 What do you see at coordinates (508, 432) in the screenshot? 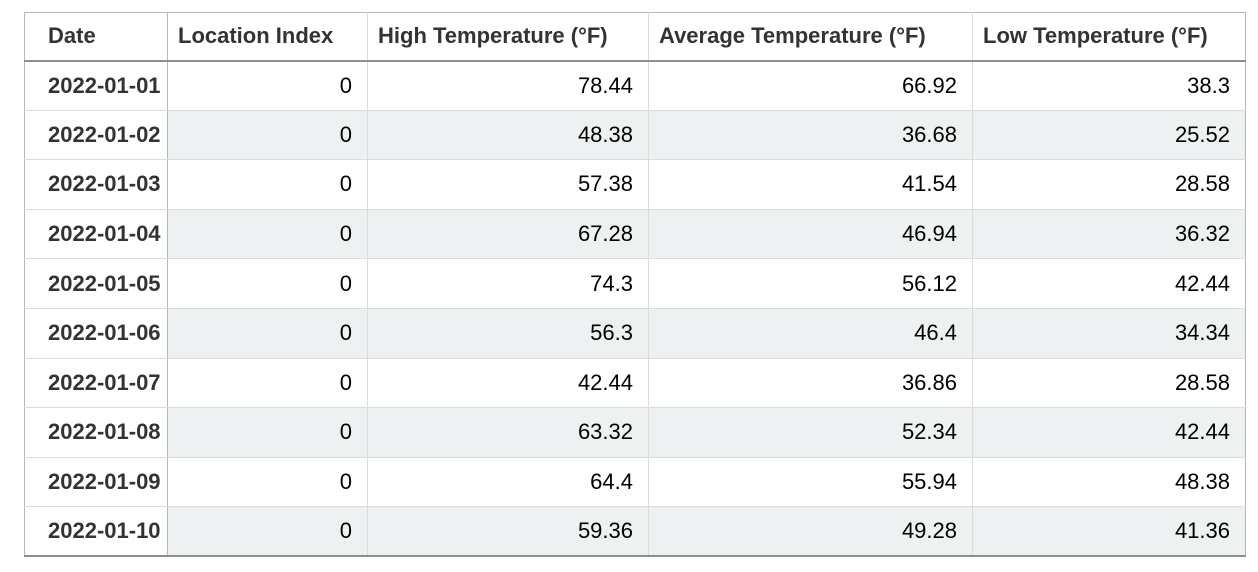
I see `value-cell: 63.32` at bounding box center [508, 432].